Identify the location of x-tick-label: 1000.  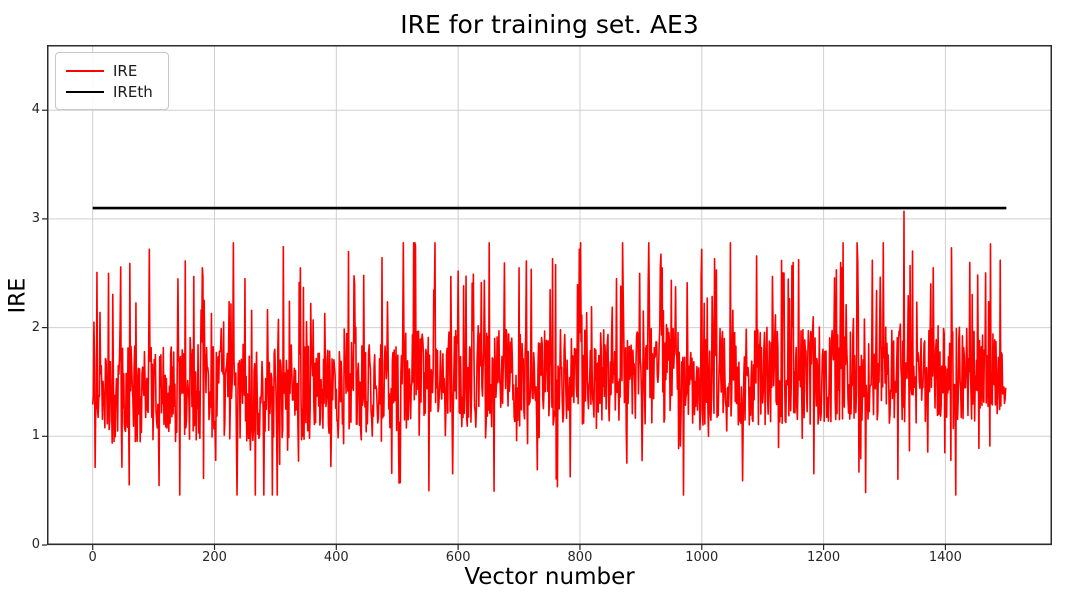
(702, 557).